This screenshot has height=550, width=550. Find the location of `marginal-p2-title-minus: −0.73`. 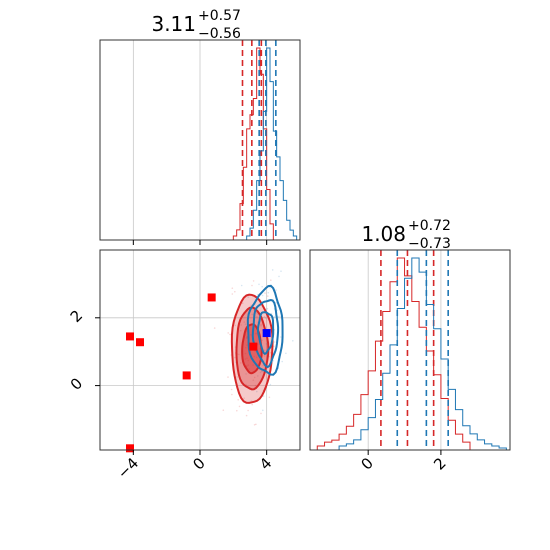

marginal-p2-title-minus: −0.73 is located at coordinates (429, 244).